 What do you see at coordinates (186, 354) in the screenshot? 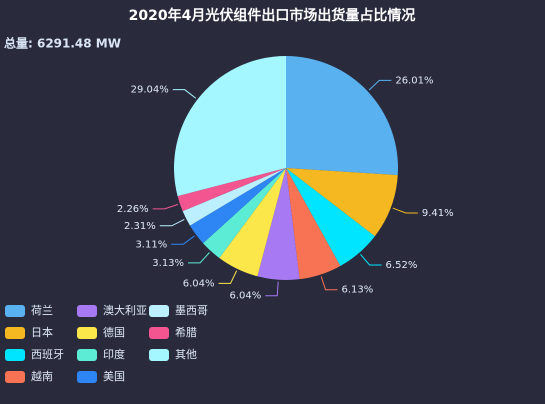
I see `legend-label: 其他` at bounding box center [186, 354].